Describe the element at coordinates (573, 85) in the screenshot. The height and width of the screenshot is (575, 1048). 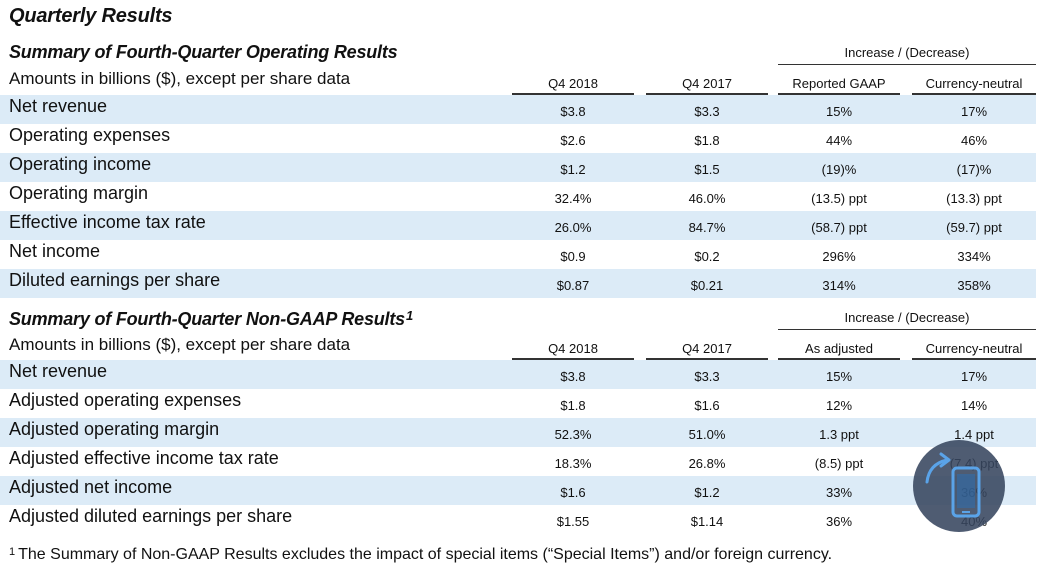
I see `gaap-col-header-q4-2018: Q4 2018` at that location.